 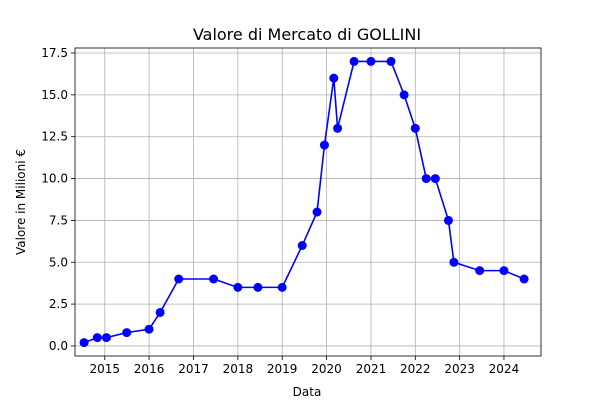 What do you see at coordinates (238, 369) in the screenshot?
I see `x-tick-label: 2018` at bounding box center [238, 369].